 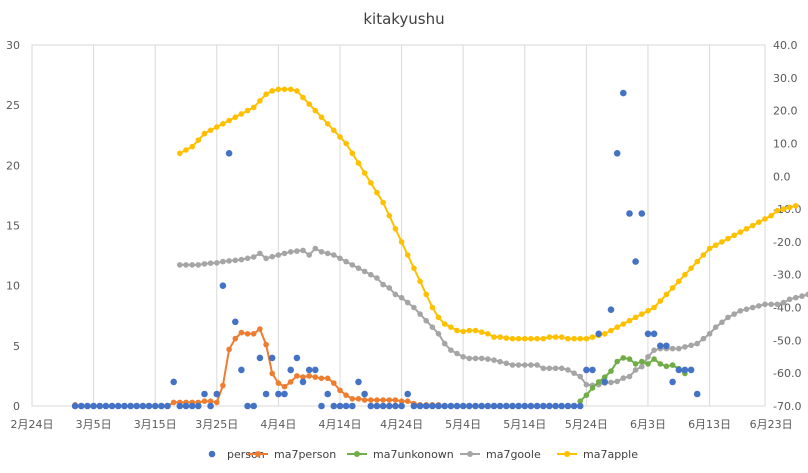 I want to click on legend-label: person, so click(x=246, y=454).